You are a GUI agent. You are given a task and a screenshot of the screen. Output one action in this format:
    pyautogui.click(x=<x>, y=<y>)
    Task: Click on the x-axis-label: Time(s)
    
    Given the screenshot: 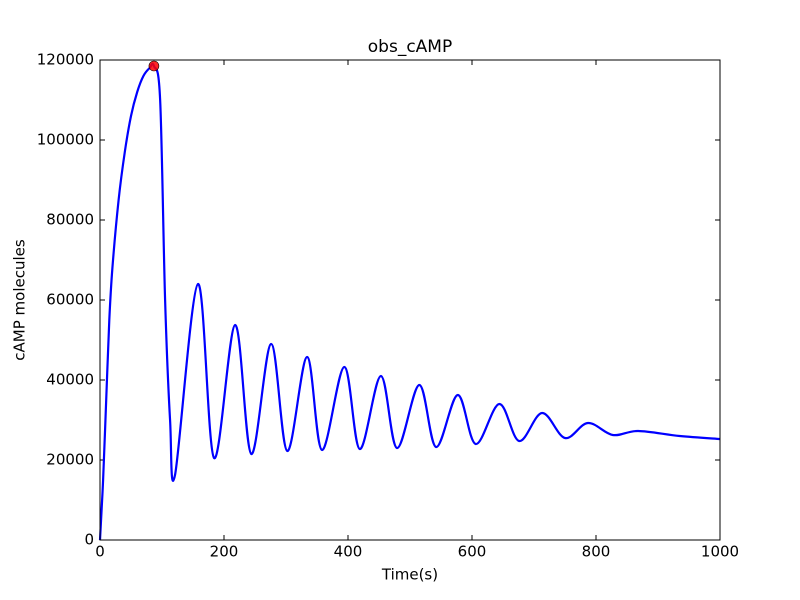 What is the action you would take?
    pyautogui.click(x=409, y=575)
    